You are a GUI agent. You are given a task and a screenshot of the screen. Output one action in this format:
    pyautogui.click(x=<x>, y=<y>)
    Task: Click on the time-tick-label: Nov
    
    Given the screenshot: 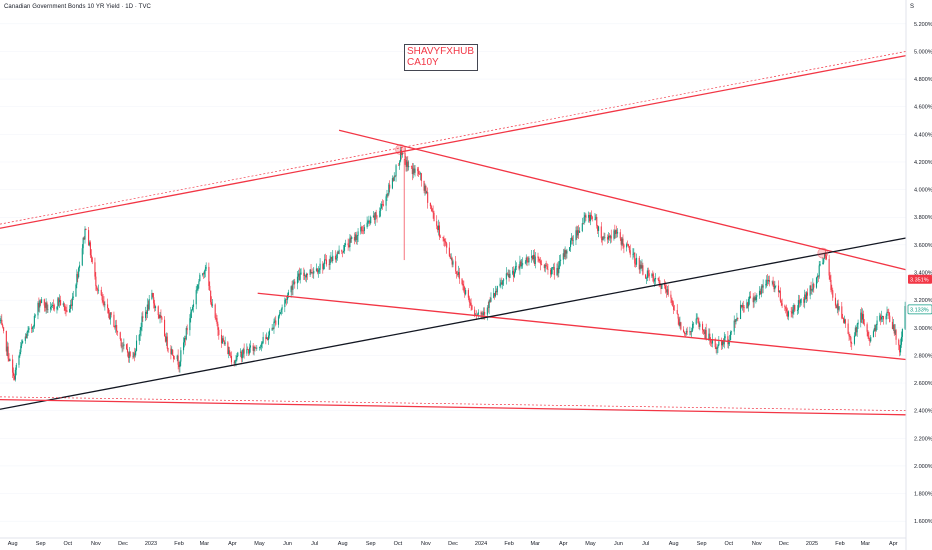 What is the action you would take?
    pyautogui.click(x=757, y=544)
    